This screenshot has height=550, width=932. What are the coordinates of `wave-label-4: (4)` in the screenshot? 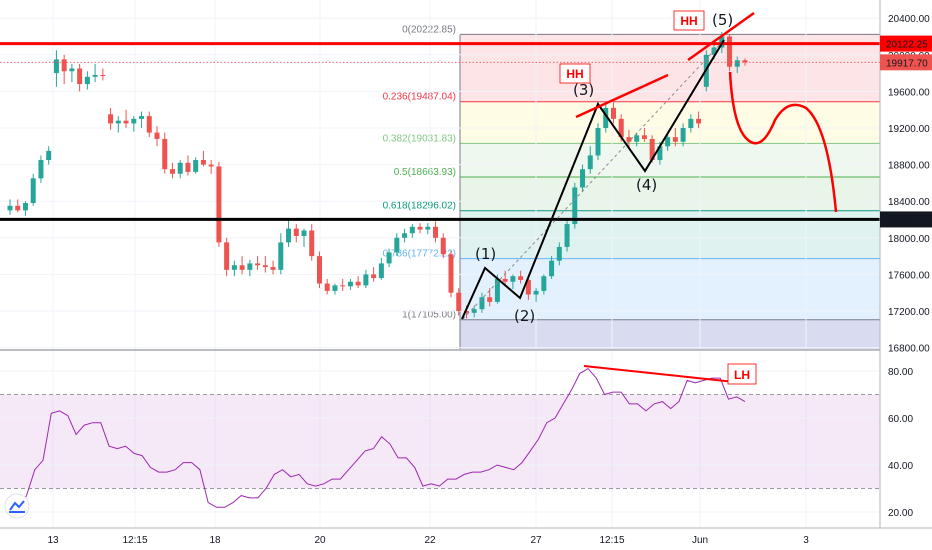 It's located at (646, 185).